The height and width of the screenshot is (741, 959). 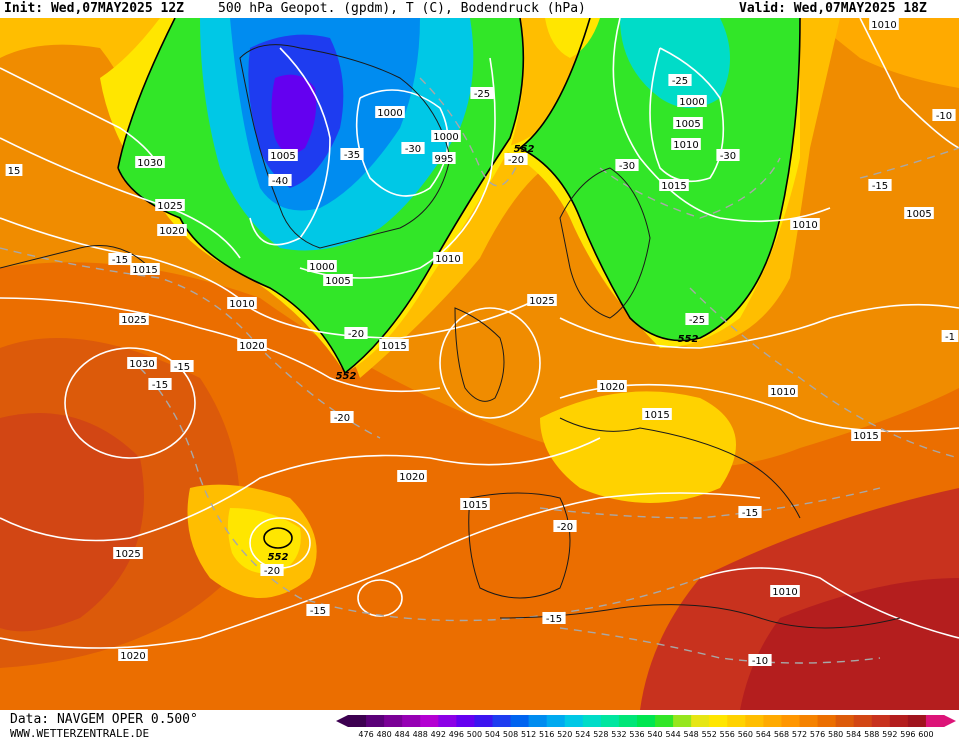 I want to click on temperature-label: -20, so click(x=516, y=159).